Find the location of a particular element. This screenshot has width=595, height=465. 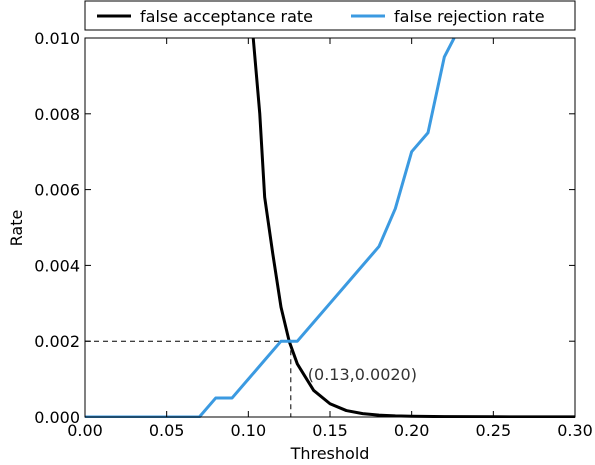

x-tick-label: 0.20 is located at coordinates (412, 430).